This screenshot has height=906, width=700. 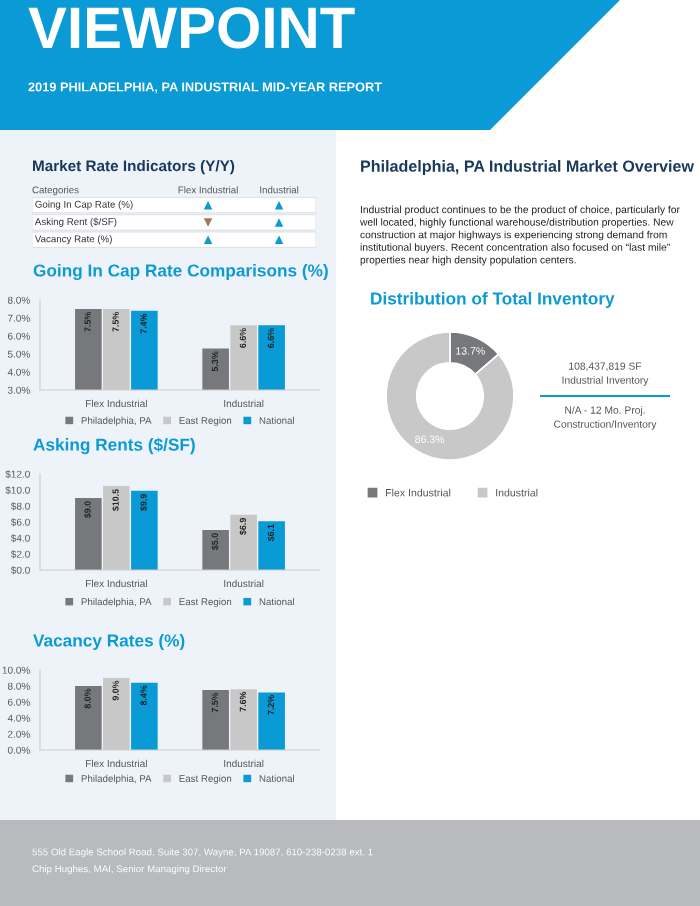 What do you see at coordinates (109, 642) in the screenshot?
I see `chart-title: Vacancy Rates (%)` at bounding box center [109, 642].